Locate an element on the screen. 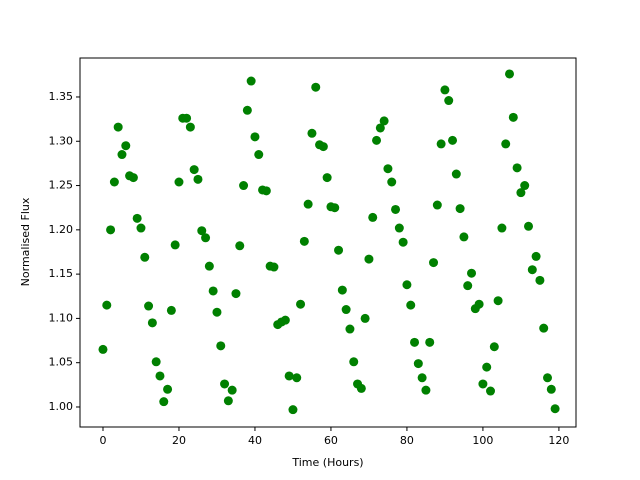 The height and width of the screenshot is (480, 640). y-tick-label: 1.30 is located at coordinates (61, 140).